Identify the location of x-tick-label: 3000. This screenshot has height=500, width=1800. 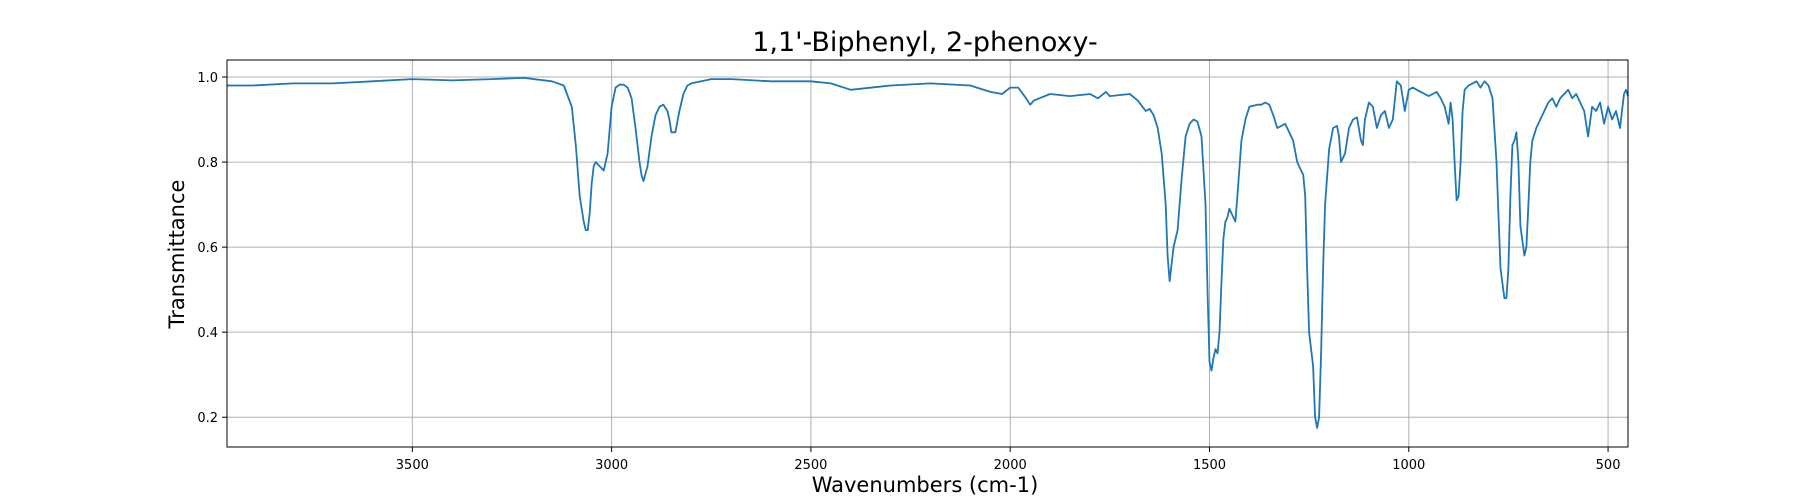
(611, 465).